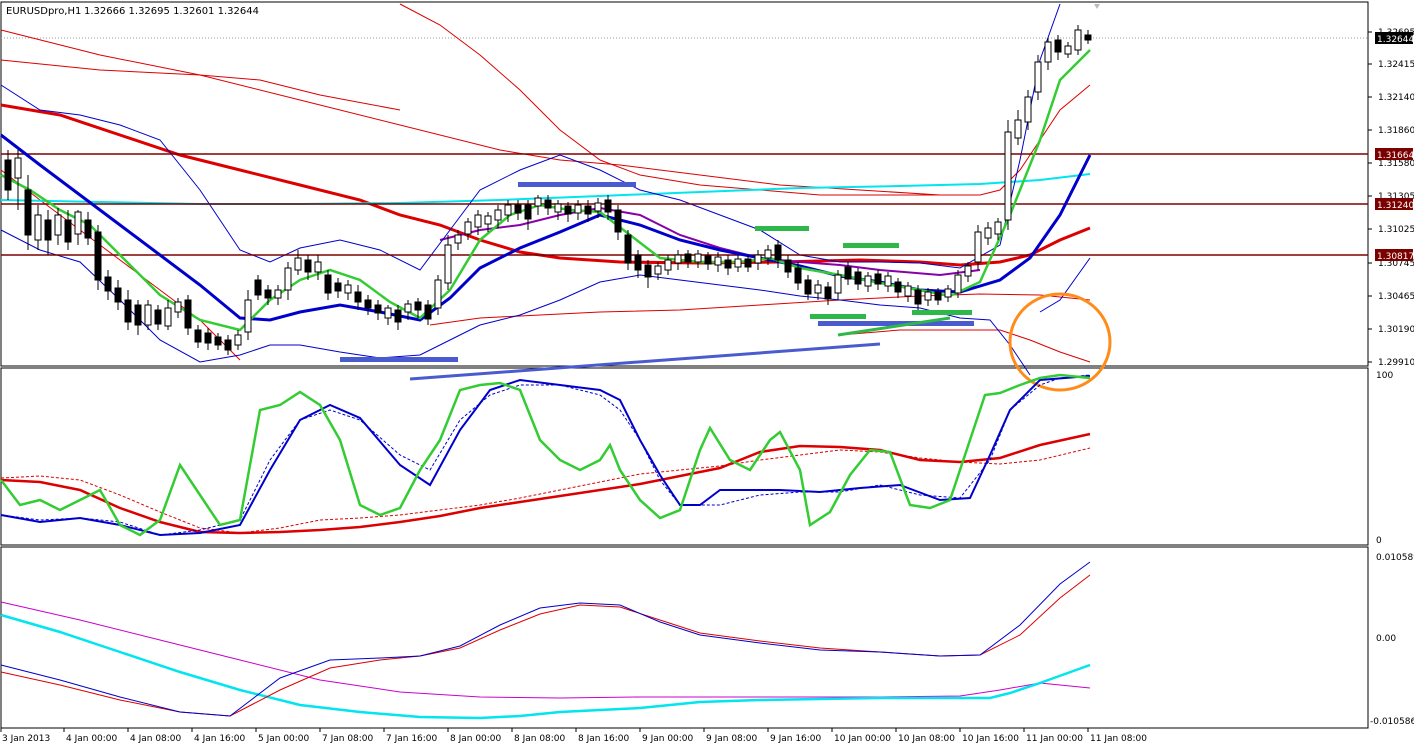 Image resolution: width=1414 pixels, height=747 pixels. Describe the element at coordinates (1395, 558) in the screenshot. I see `macd-axis-label: 0.010589` at that location.